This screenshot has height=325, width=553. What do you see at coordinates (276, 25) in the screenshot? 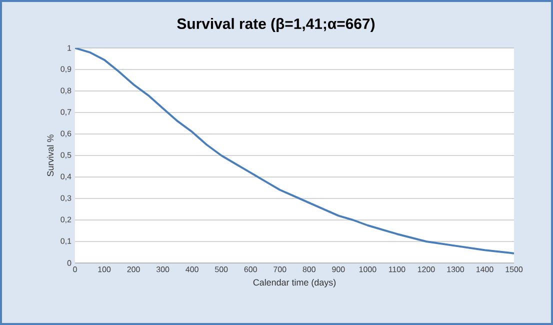
I see `chart-title: Survival rate (β=1,41;α=667)` at bounding box center [276, 25].